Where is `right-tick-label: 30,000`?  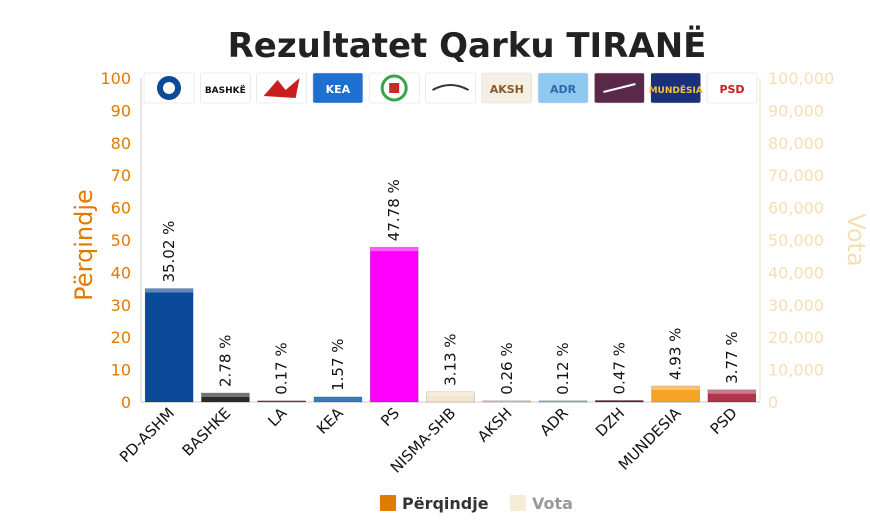 right-tick-label: 30,000 is located at coordinates (796, 305).